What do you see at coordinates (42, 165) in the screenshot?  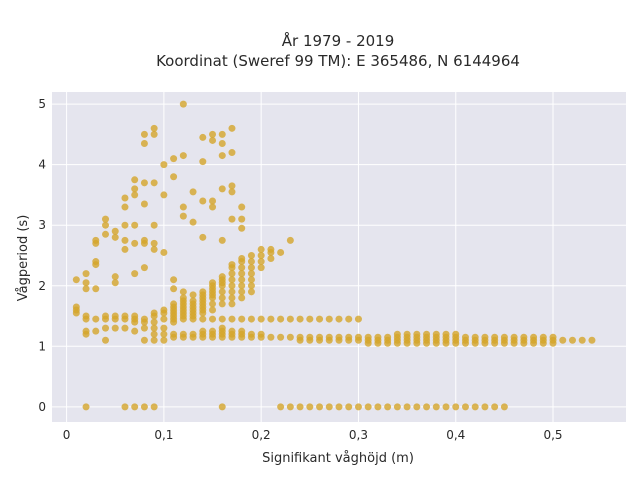 I see `y-tick-label: 4` at bounding box center [42, 165].